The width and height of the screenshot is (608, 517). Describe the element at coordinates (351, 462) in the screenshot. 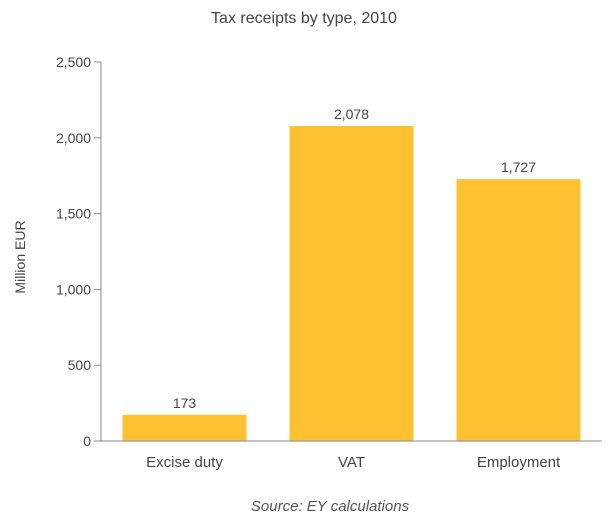

I see `x-tick-label: VAT` at that location.